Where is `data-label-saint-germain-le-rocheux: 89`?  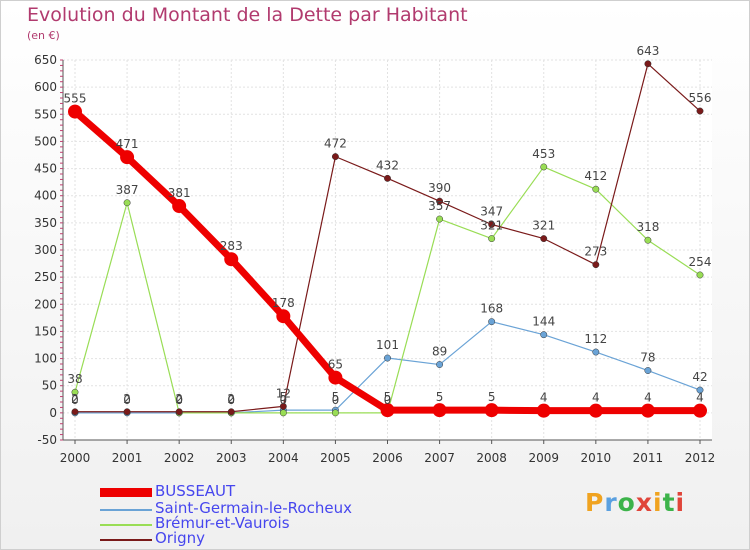 data-label-saint-germain-le-rocheux: 89 is located at coordinates (439, 352).